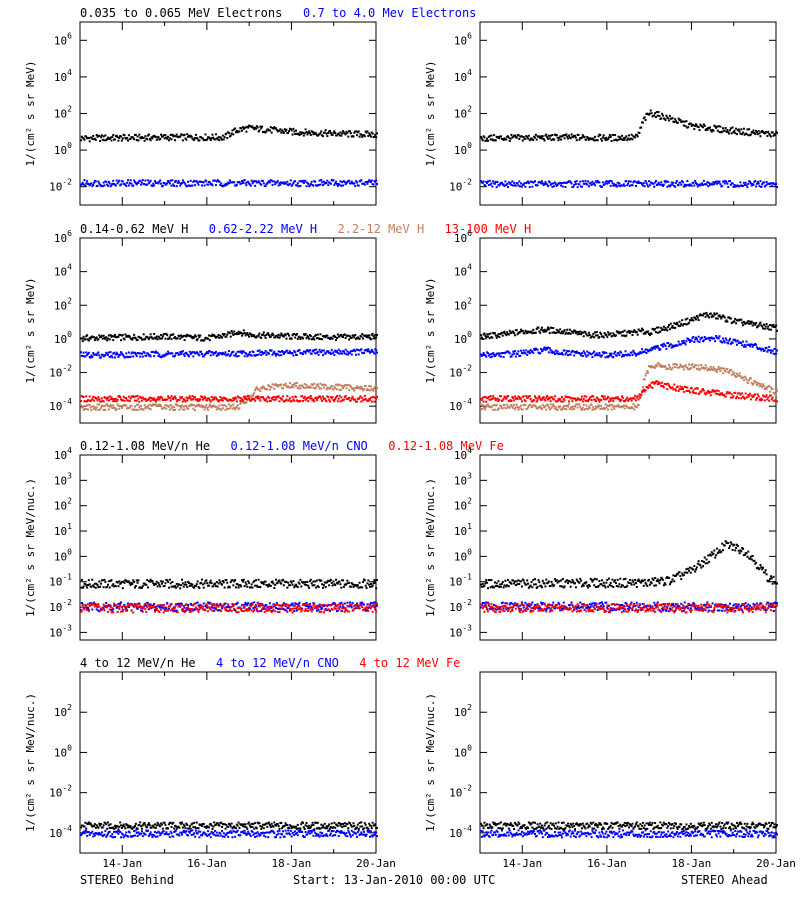 The image size is (800, 900). What do you see at coordinates (463, 237) in the screenshot?
I see `y-tick-label: 10⁶` at bounding box center [463, 237].